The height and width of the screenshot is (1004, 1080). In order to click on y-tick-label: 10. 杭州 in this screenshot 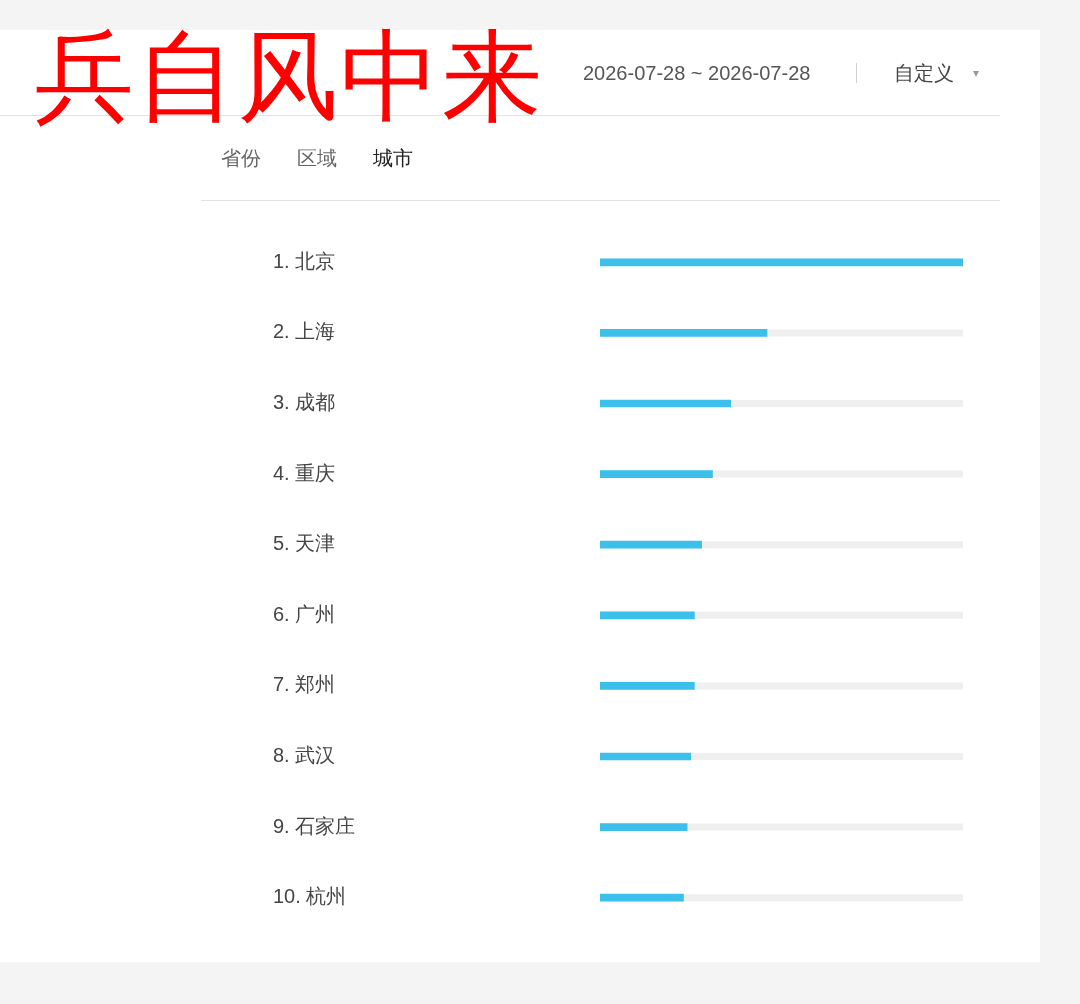, I will do `click(310, 896)`.